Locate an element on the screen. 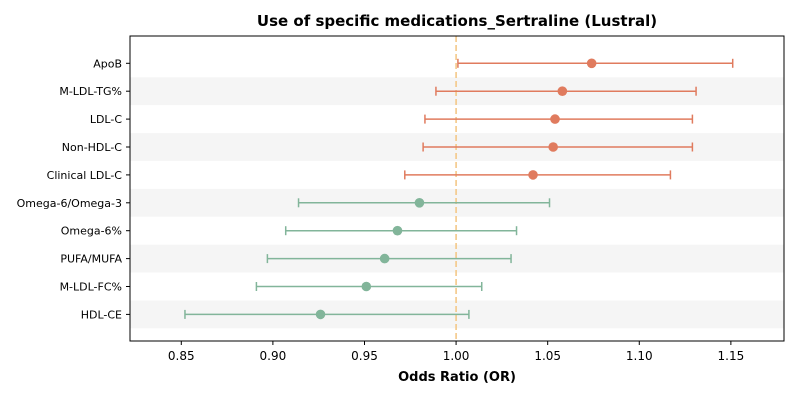 This screenshot has width=800, height=400. x-tick-label: 1.05 is located at coordinates (547, 356).